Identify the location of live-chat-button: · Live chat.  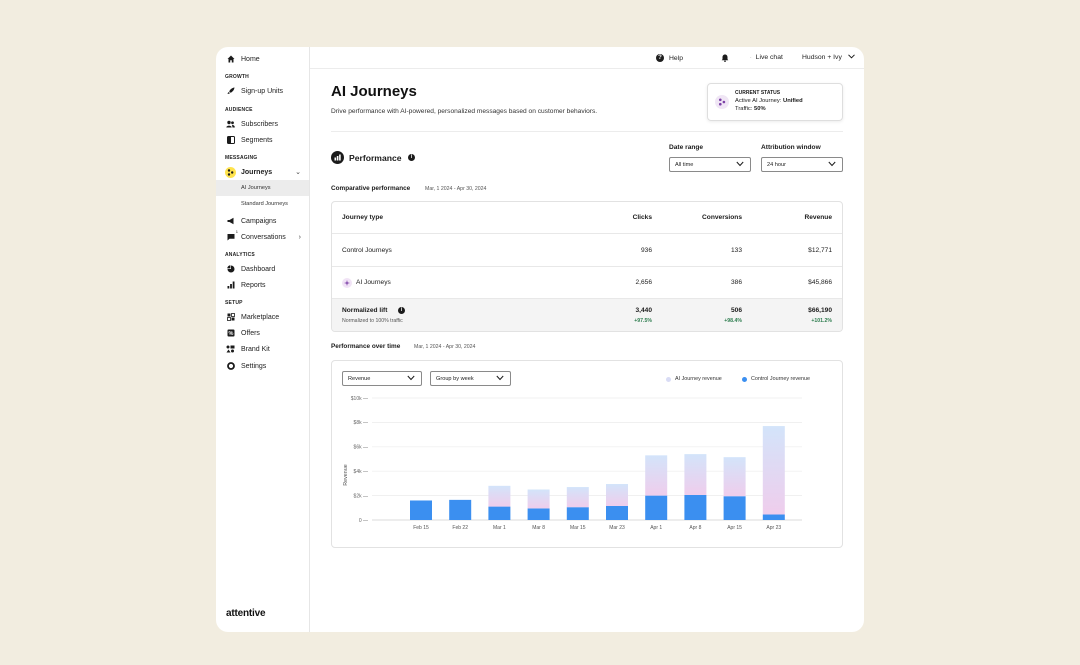
(766, 57).